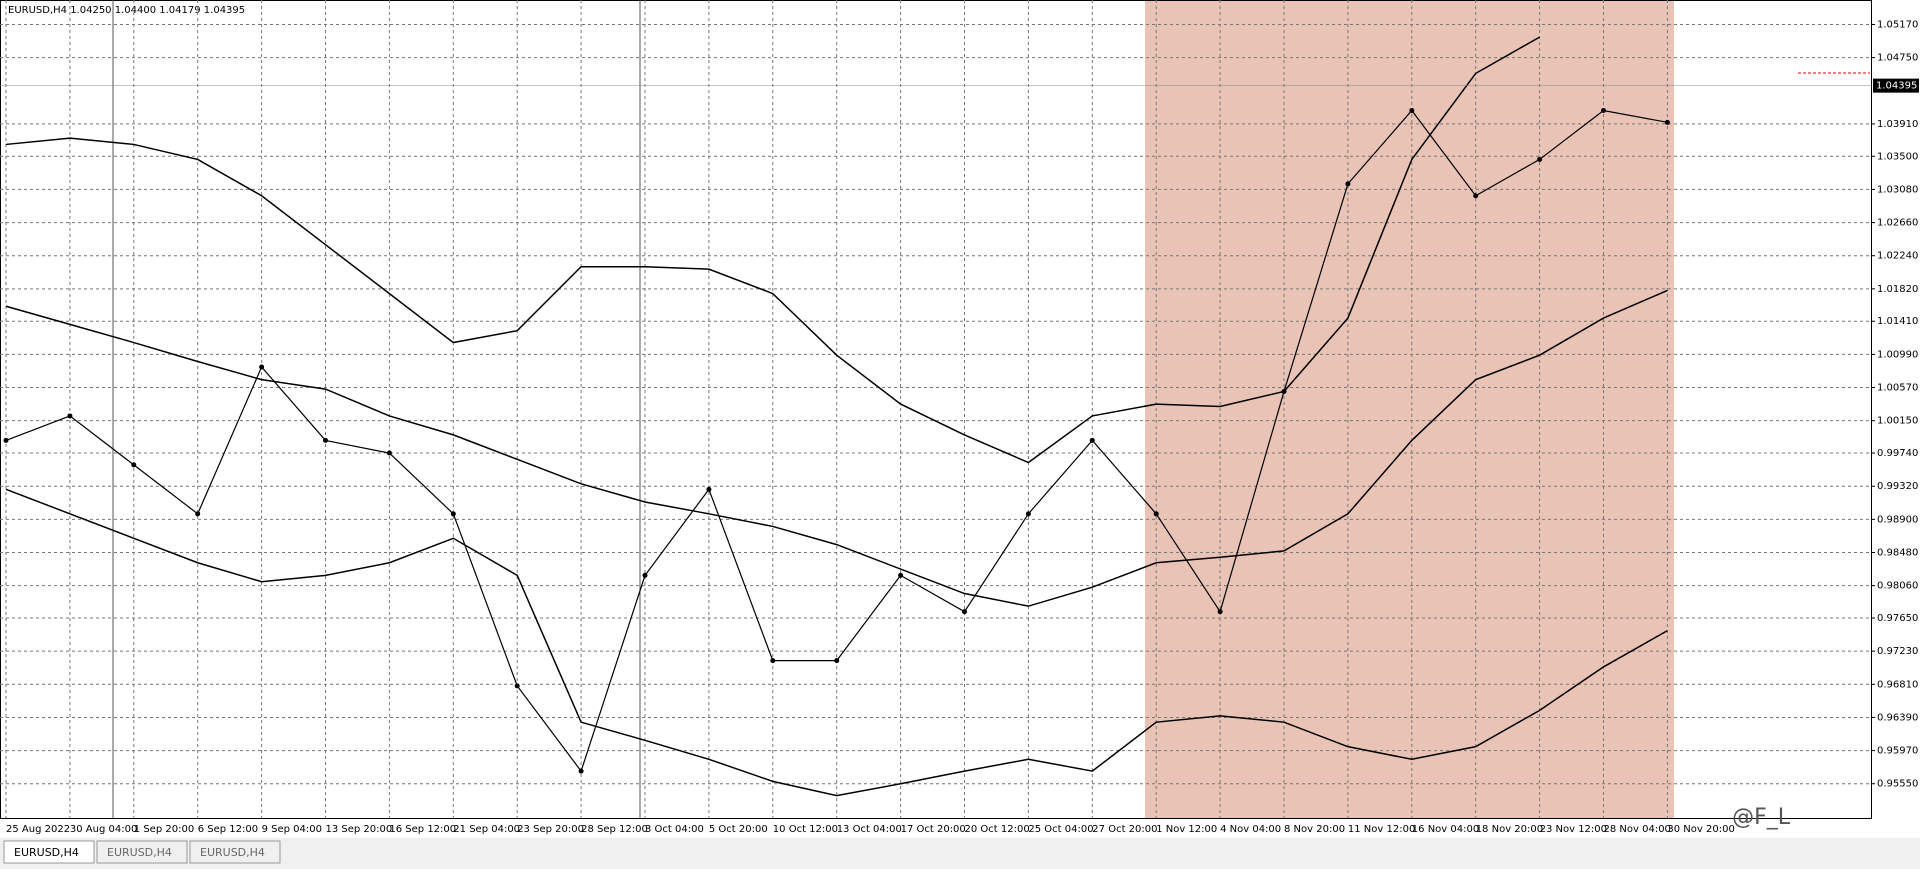 This screenshot has height=869, width=1920. I want to click on price-marker, so click(1896, 85).